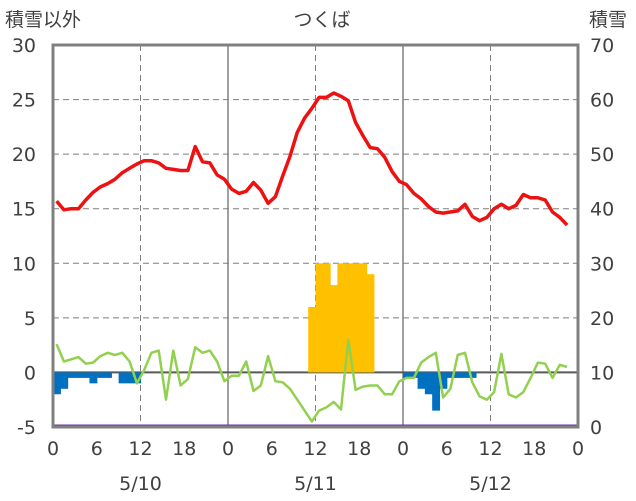 The height and width of the screenshot is (501, 636). What do you see at coordinates (602, 373) in the screenshot?
I see `right-tick-label: 10` at bounding box center [602, 373].